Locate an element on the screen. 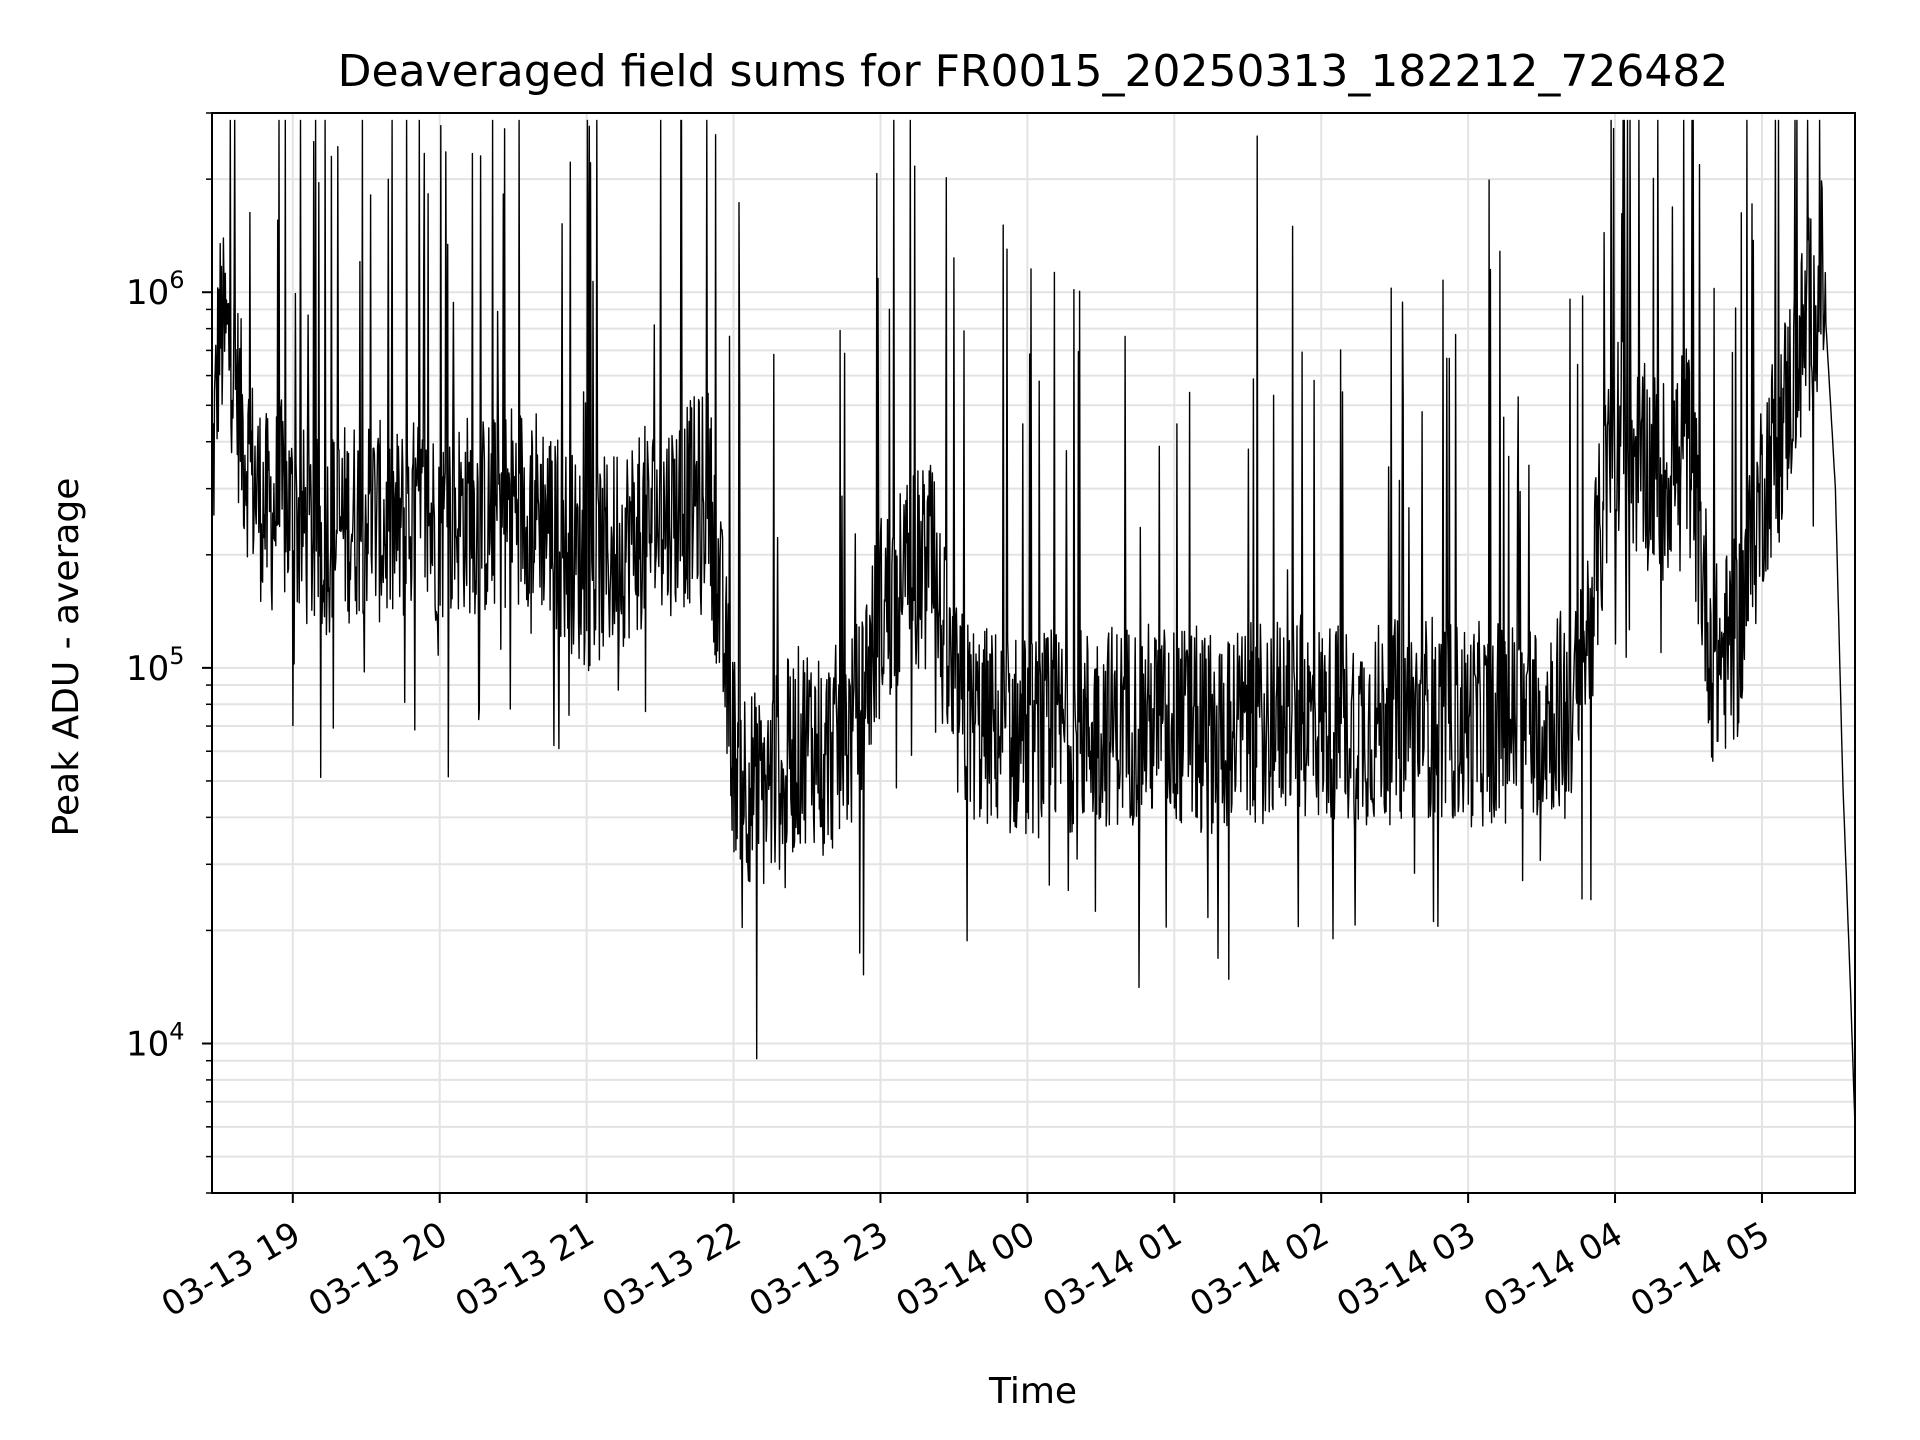 The image size is (1920, 1440). y-axis-label: Peak ADU - average is located at coordinates (66, 657).